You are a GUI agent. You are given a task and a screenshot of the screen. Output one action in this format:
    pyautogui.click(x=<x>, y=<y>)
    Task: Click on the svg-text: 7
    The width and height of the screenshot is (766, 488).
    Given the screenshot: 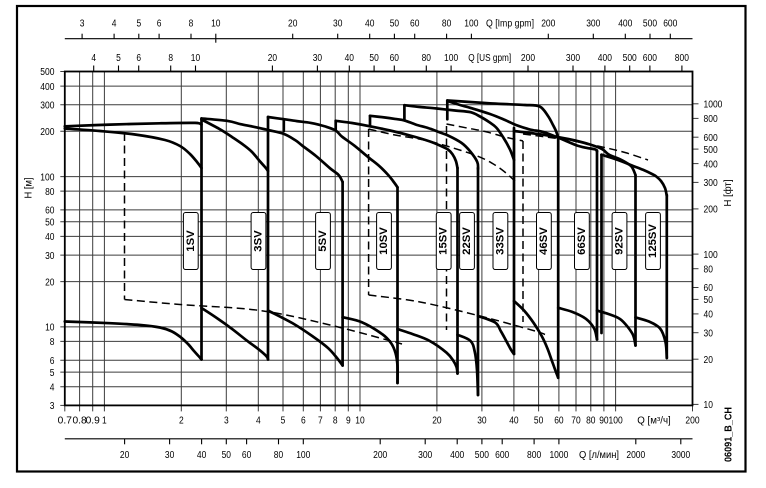 What is the action you would take?
    pyautogui.click(x=320, y=421)
    